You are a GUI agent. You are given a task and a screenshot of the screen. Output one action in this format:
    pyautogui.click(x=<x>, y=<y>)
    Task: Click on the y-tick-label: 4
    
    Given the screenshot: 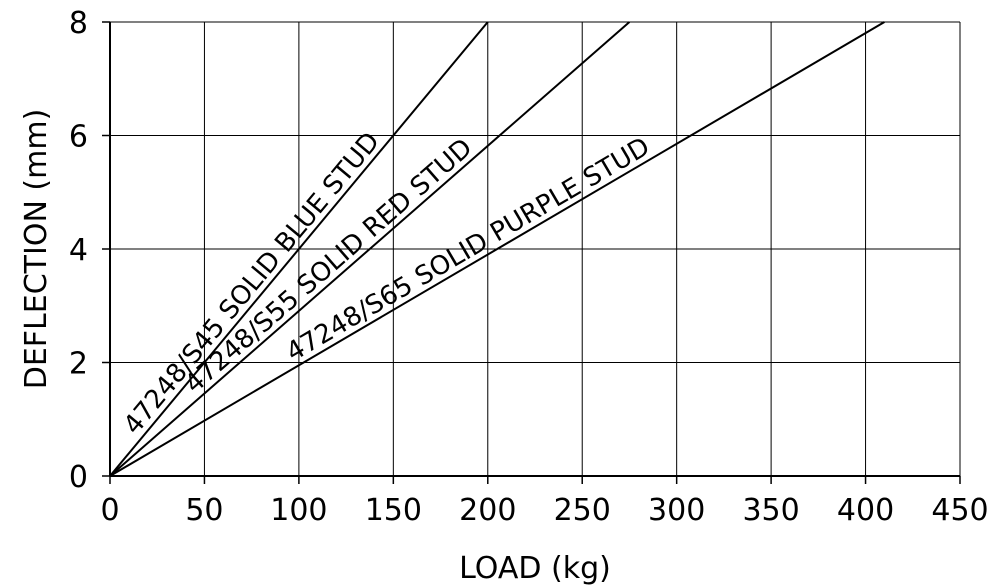 What is the action you would take?
    pyautogui.click(x=78, y=250)
    